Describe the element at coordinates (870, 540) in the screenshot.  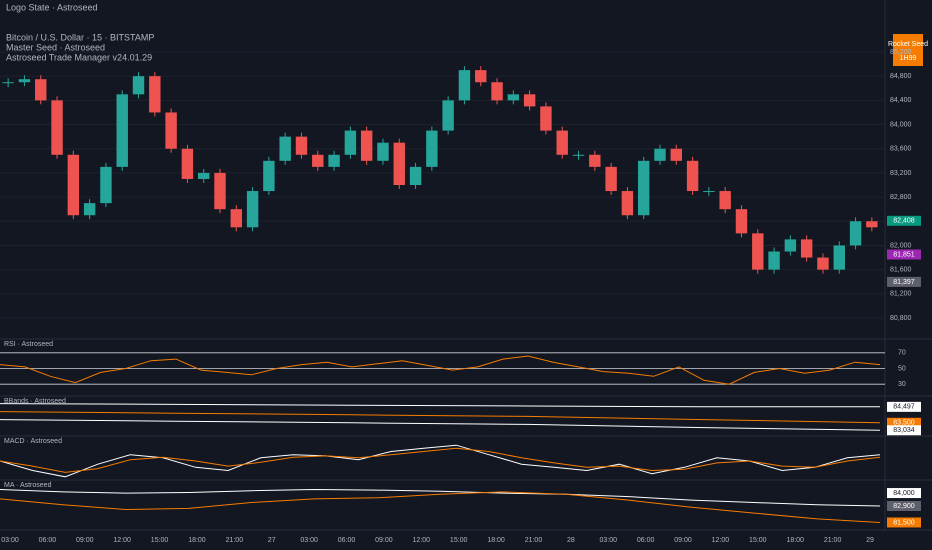
I see `x-tick-label: 29` at that location.